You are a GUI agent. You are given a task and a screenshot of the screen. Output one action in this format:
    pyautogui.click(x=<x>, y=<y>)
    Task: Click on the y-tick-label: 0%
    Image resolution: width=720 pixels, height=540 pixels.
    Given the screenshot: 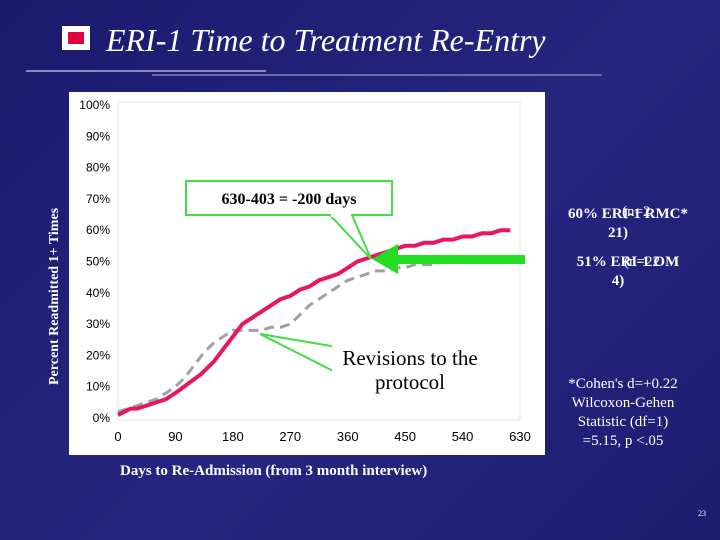 What is the action you would take?
    pyautogui.click(x=102, y=418)
    